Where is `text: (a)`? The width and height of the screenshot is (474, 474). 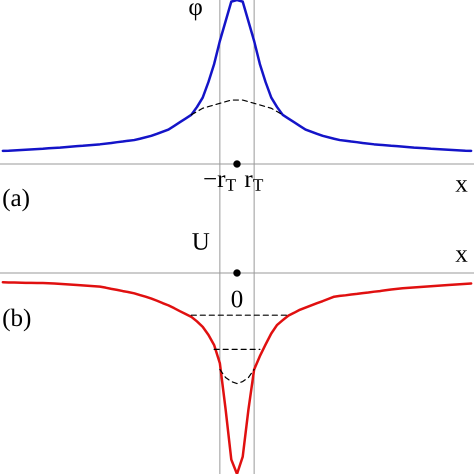
text: (a) is located at coordinates (16, 200).